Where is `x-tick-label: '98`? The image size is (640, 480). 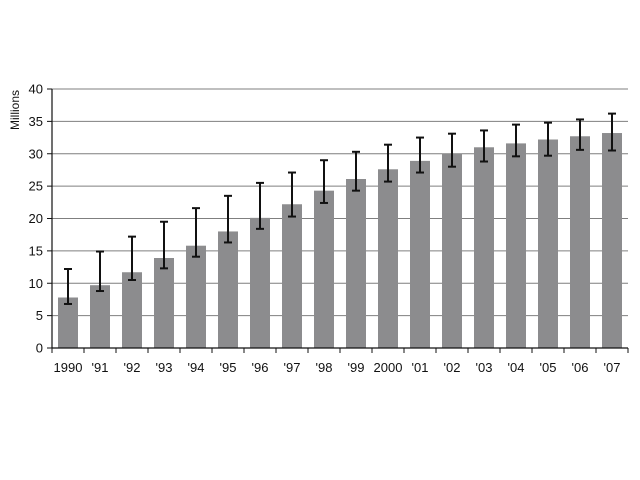 x-tick-label: '98 is located at coordinates (324, 367).